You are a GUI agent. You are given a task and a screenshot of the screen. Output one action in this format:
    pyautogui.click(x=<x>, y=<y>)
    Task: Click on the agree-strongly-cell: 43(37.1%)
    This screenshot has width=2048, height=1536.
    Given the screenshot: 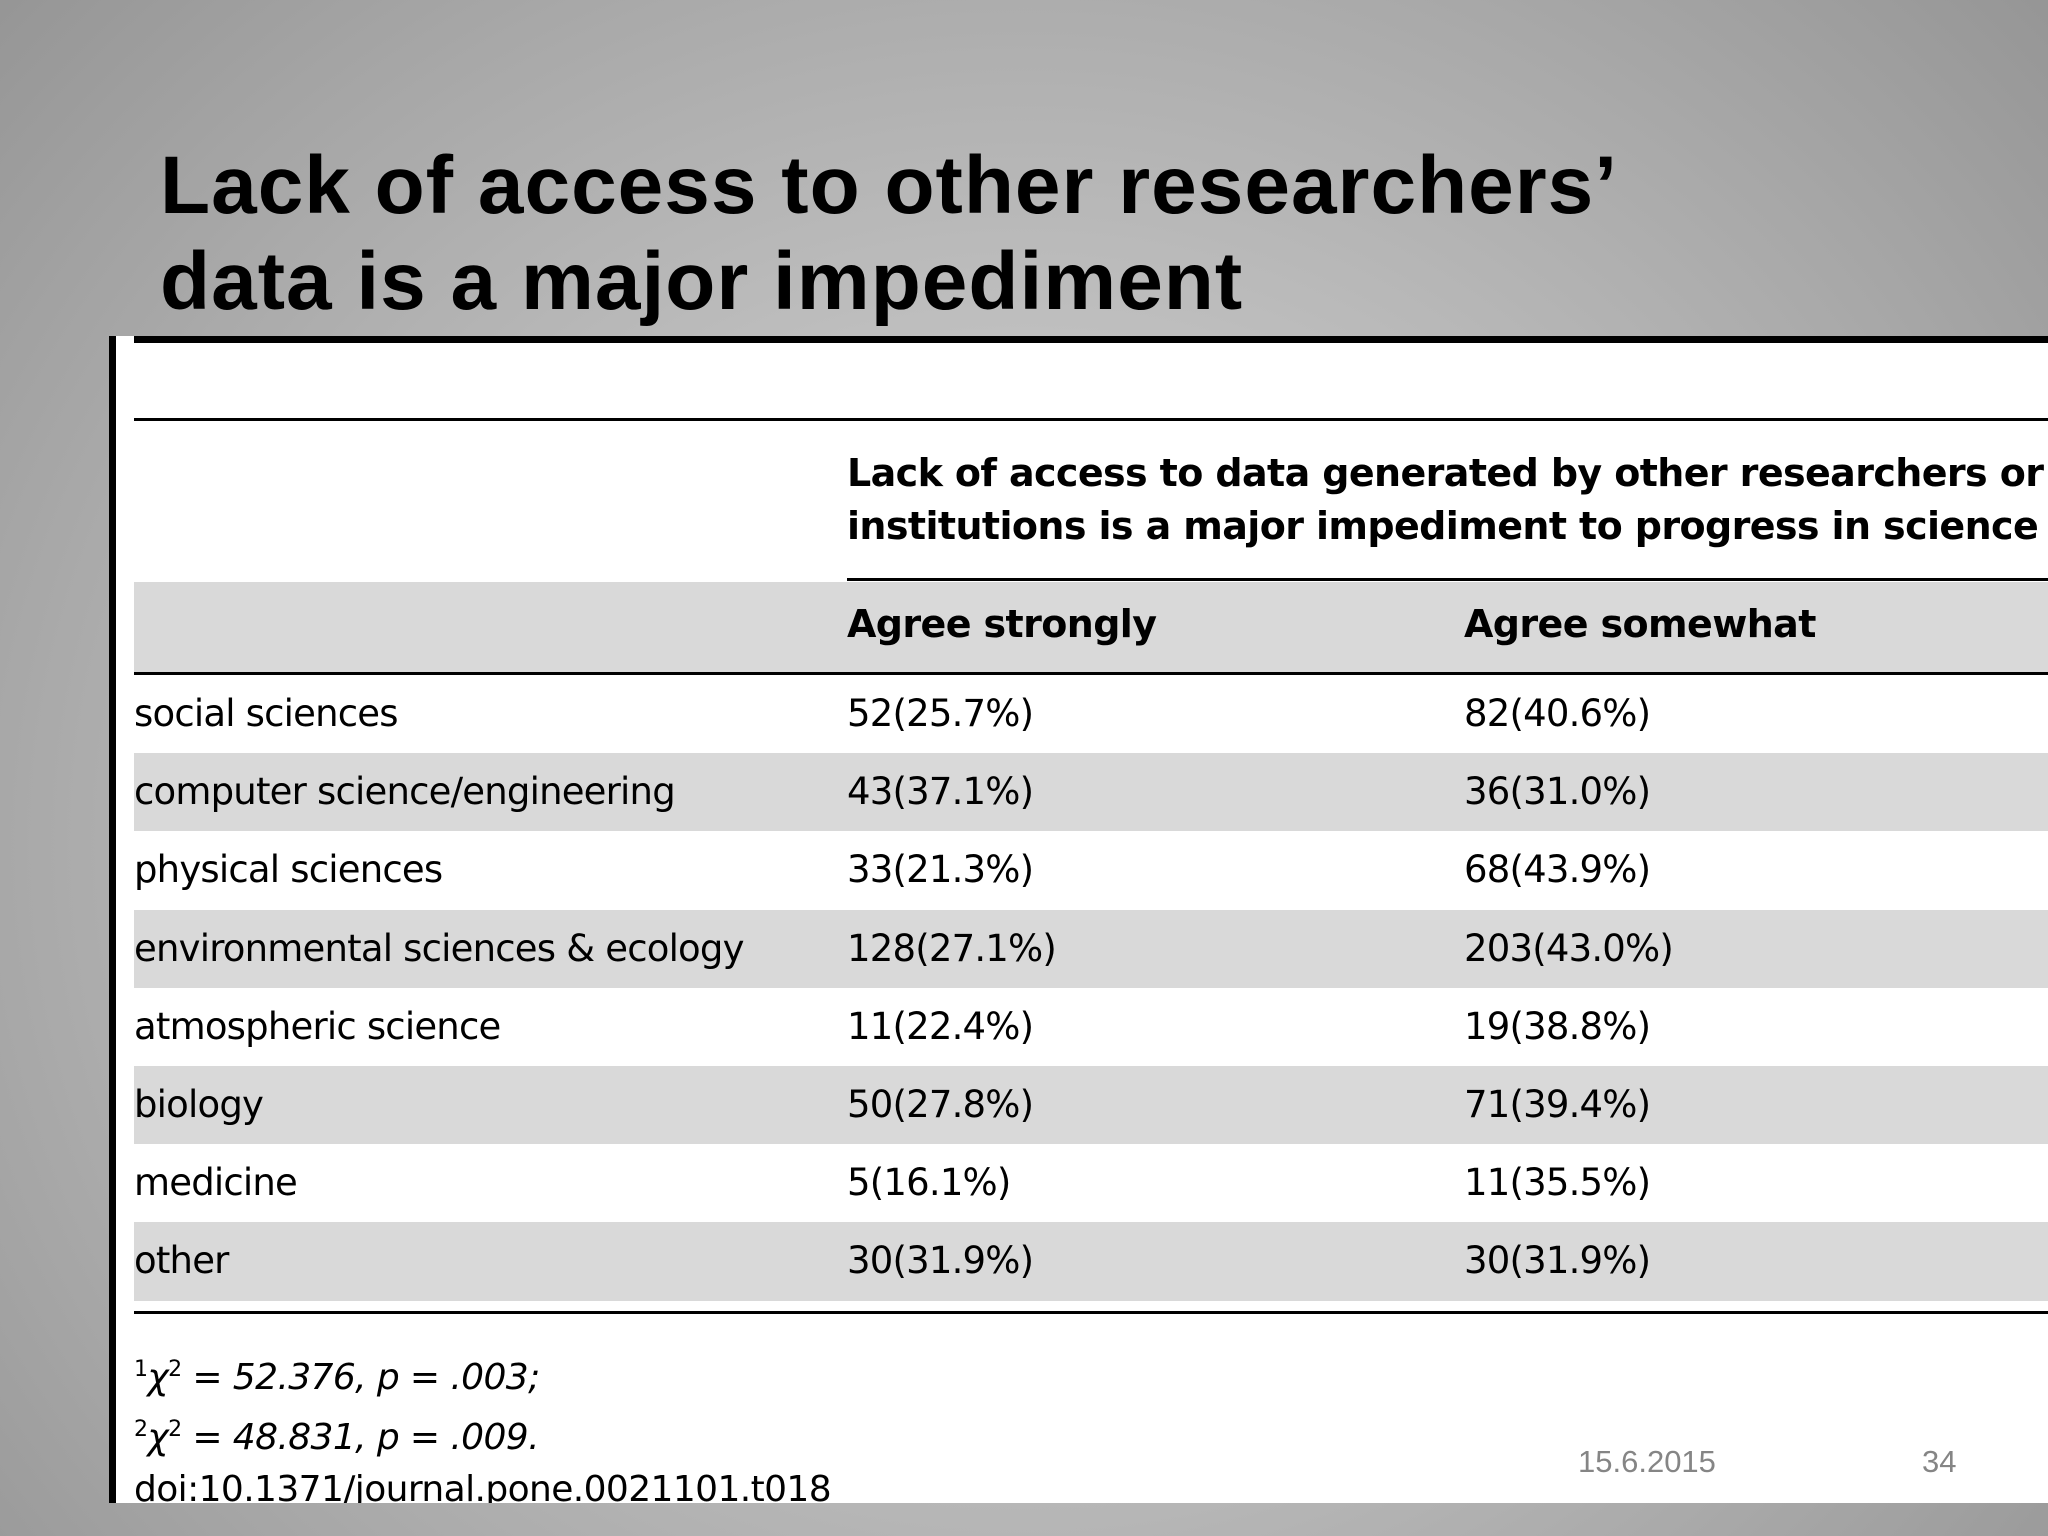 What is the action you would take?
    pyautogui.click(x=940, y=792)
    